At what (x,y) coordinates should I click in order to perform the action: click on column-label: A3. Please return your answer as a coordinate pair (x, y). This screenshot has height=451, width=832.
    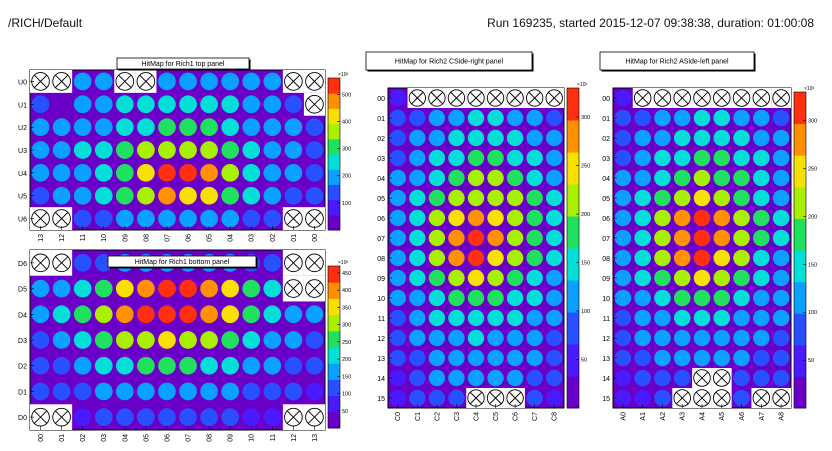
    Looking at the image, I should click on (683, 416).